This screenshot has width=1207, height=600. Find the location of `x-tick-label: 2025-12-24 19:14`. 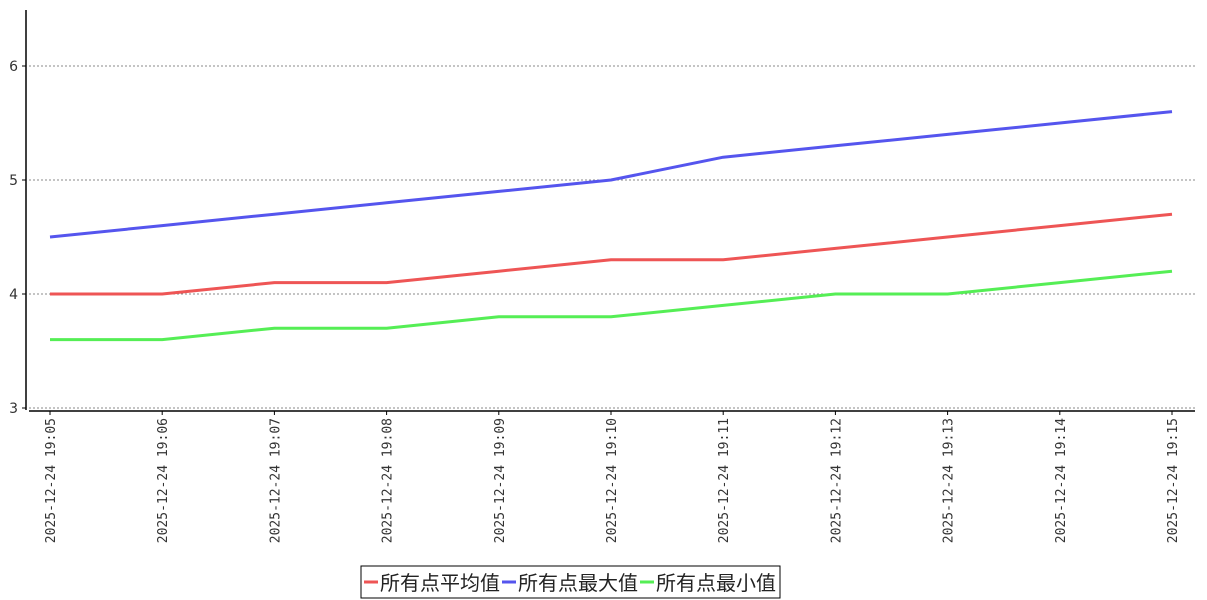

x-tick-label: 2025-12-24 19:14 is located at coordinates (1061, 480).